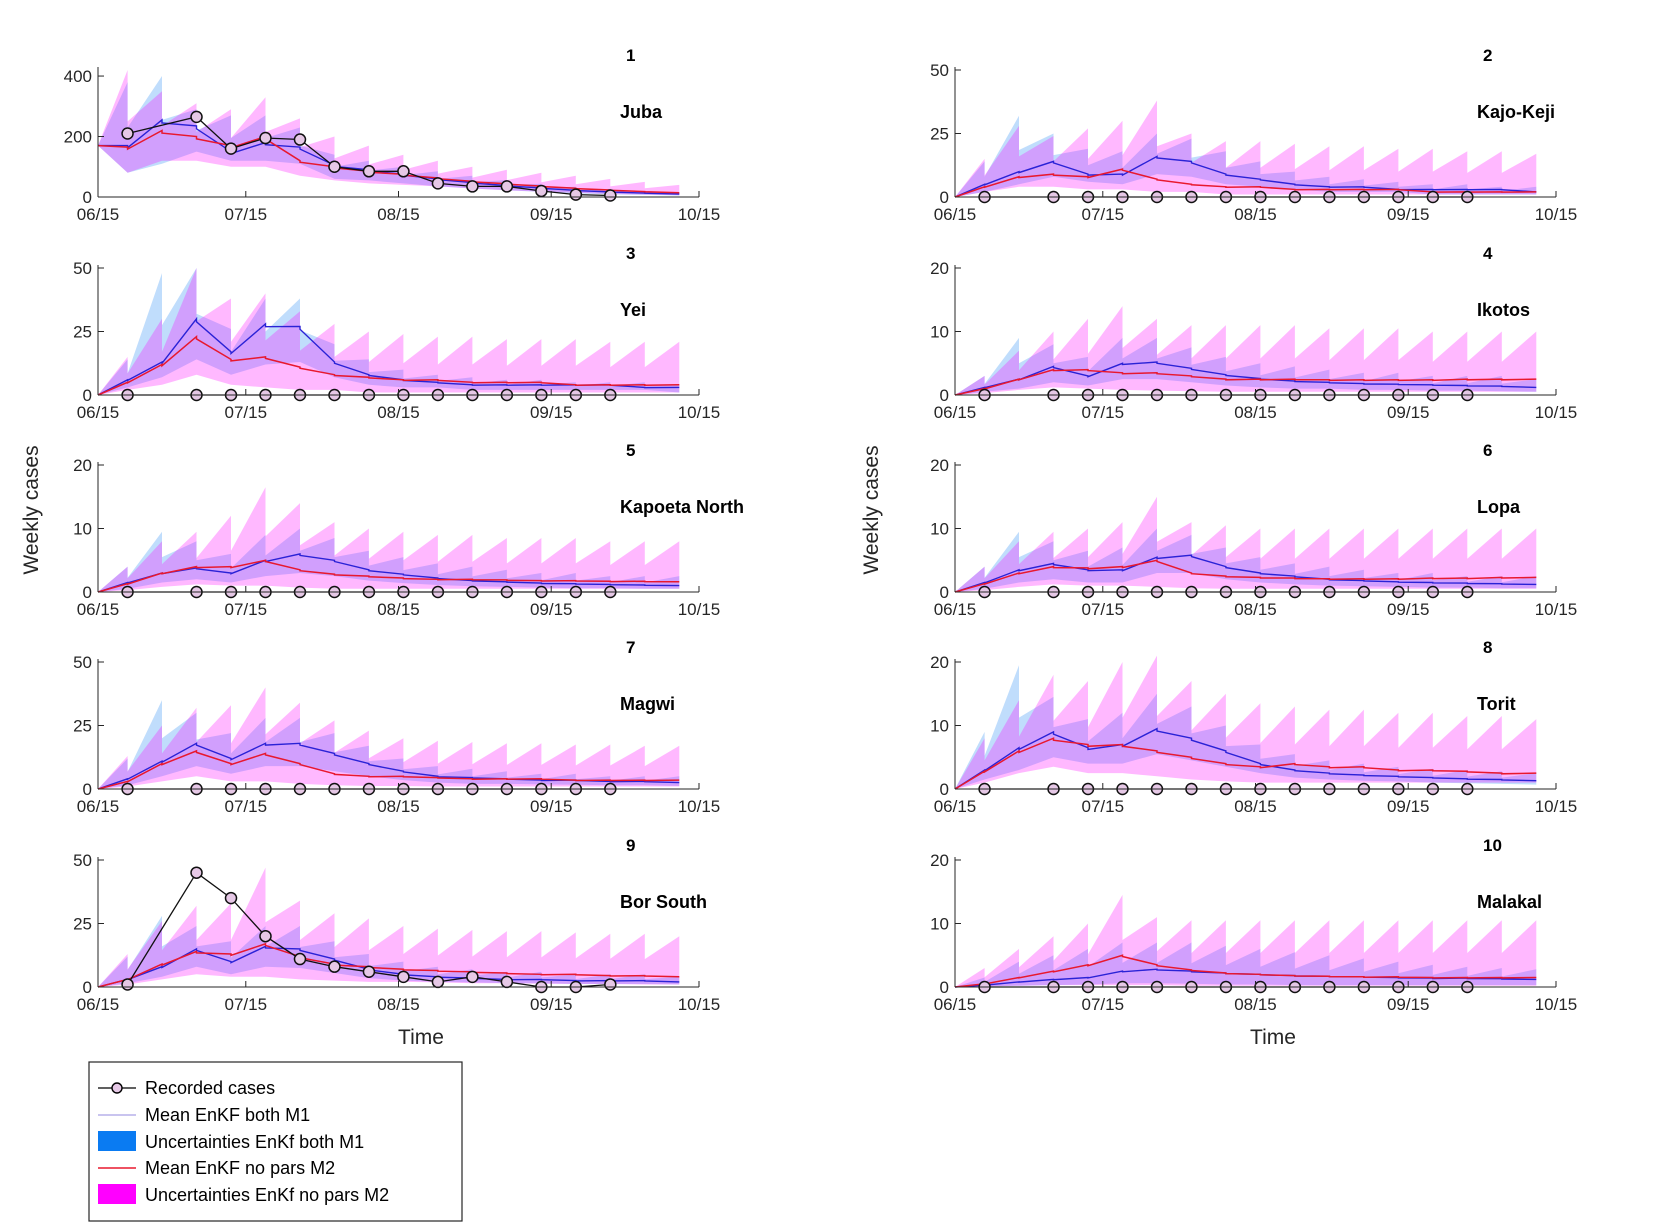 Image resolution: width=1673 pixels, height=1228 pixels. Describe the element at coordinates (1253, 135) in the screenshot. I see `panel-2: 0 25 50 06/15 07/15 08/15 09/15 10/15 2 Kajo-Keji` at that location.